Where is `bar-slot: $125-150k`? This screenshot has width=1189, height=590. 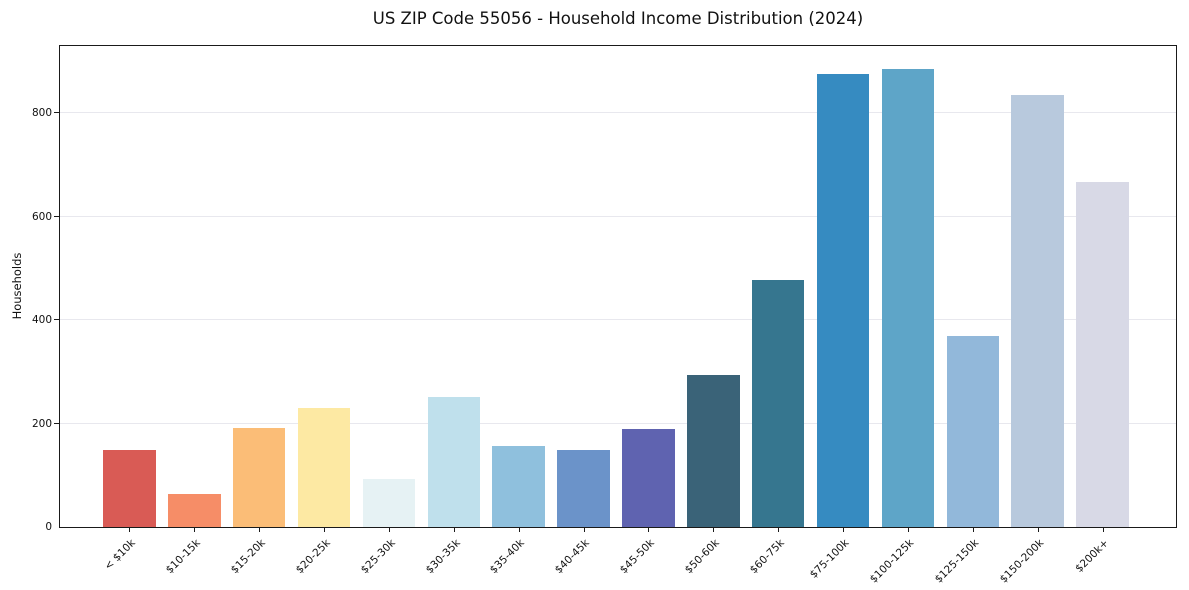 bar-slot: $125-150k is located at coordinates (969, 316).